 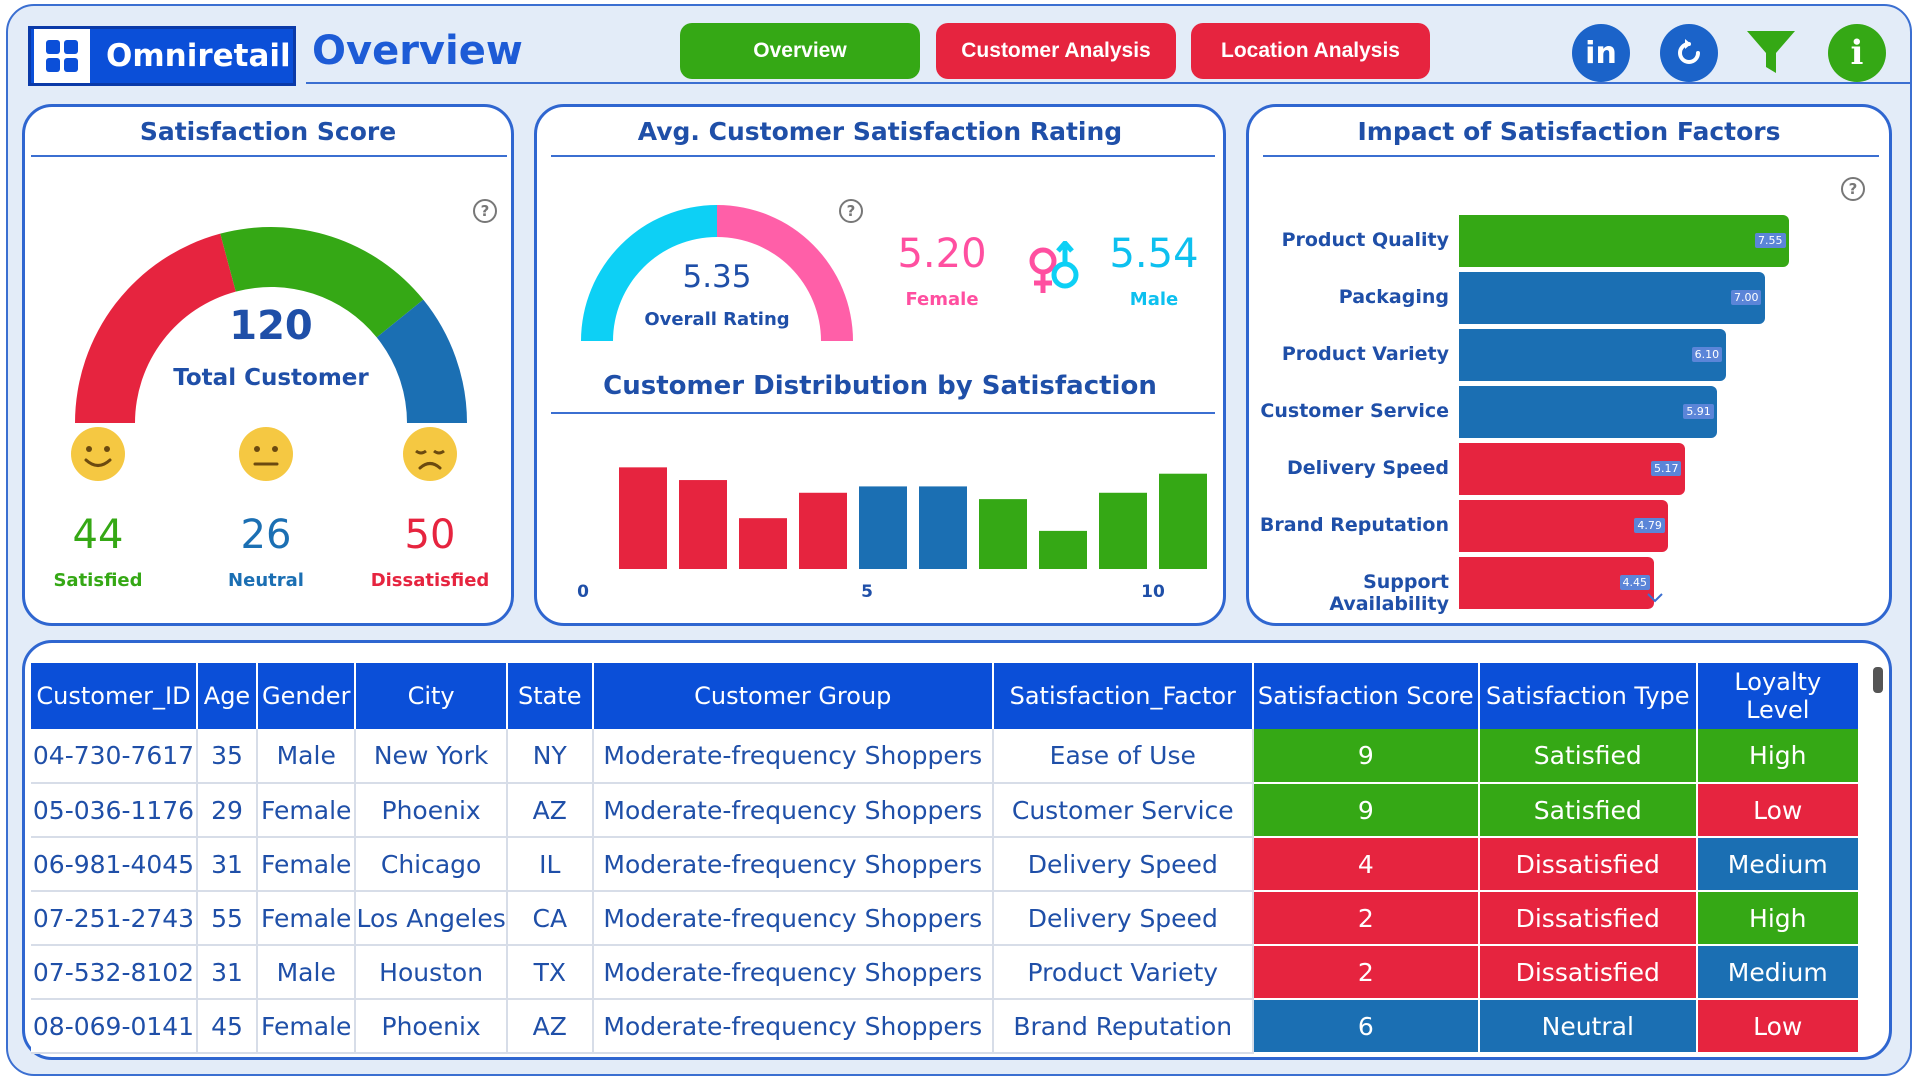 What do you see at coordinates (1698, 411) in the screenshot?
I see `factor-value-label: 5.91` at bounding box center [1698, 411].